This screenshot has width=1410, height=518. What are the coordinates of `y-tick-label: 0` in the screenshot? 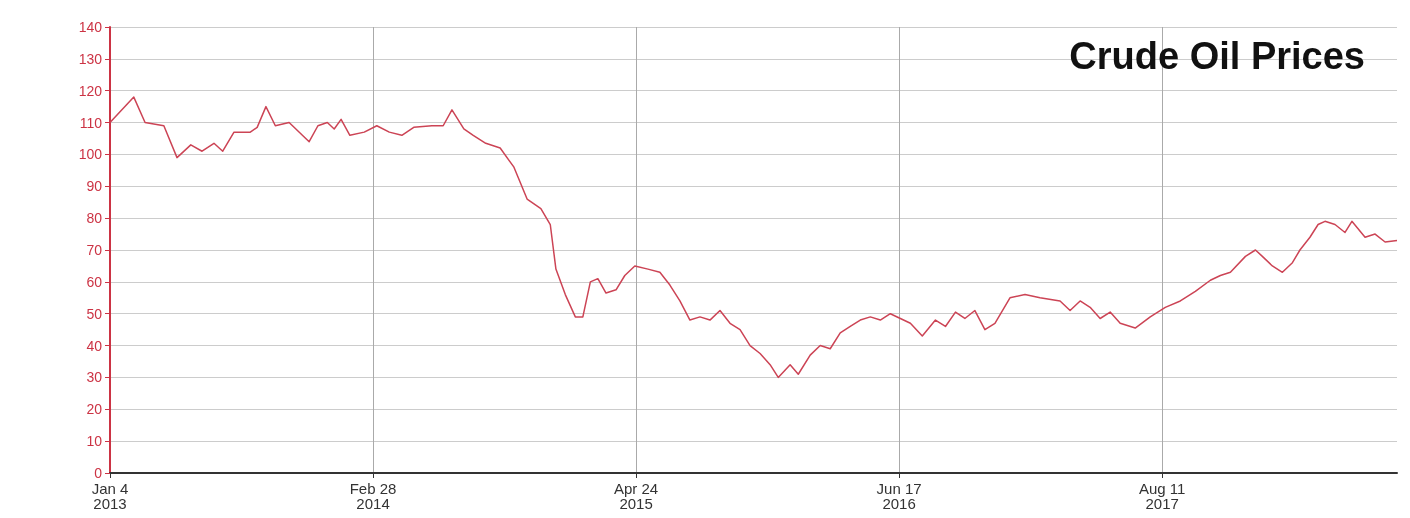 It's located at (98, 473).